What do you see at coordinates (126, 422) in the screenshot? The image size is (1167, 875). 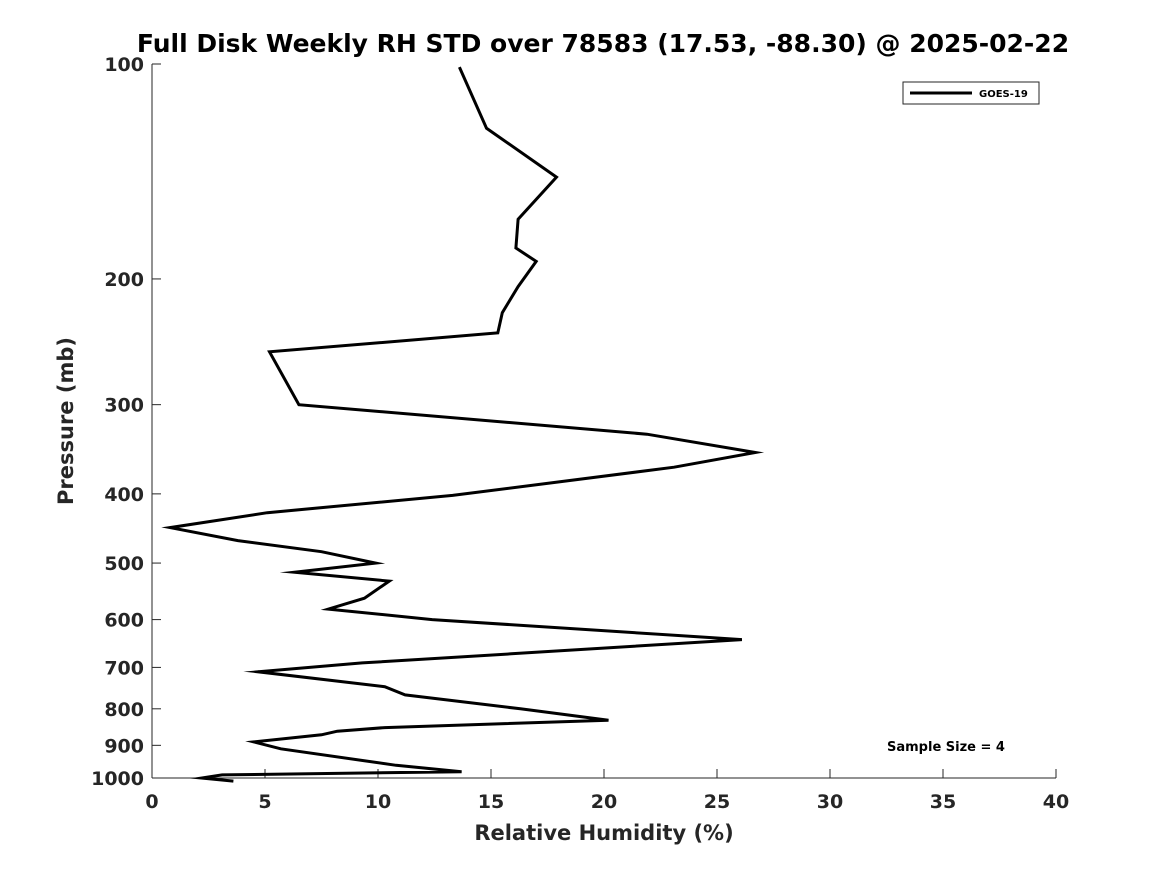 I see `y-axis: 100 200 300 400 500 600 700 800 900 1000` at bounding box center [126, 422].